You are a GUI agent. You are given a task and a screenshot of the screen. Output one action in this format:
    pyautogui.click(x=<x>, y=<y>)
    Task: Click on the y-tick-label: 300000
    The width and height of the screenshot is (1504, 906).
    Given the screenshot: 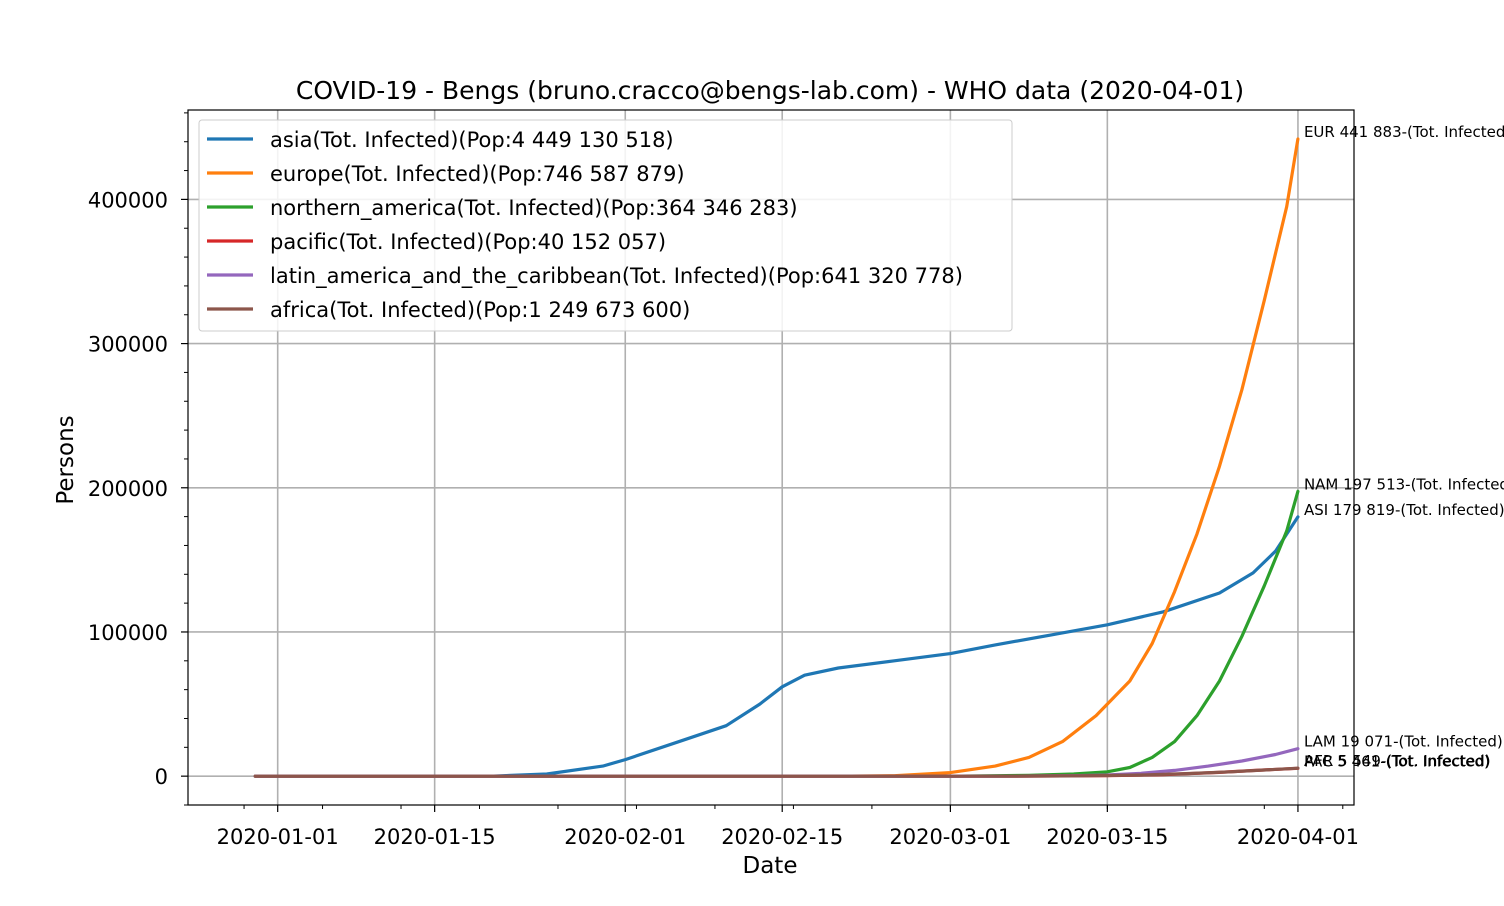 What is the action you would take?
    pyautogui.click(x=128, y=345)
    